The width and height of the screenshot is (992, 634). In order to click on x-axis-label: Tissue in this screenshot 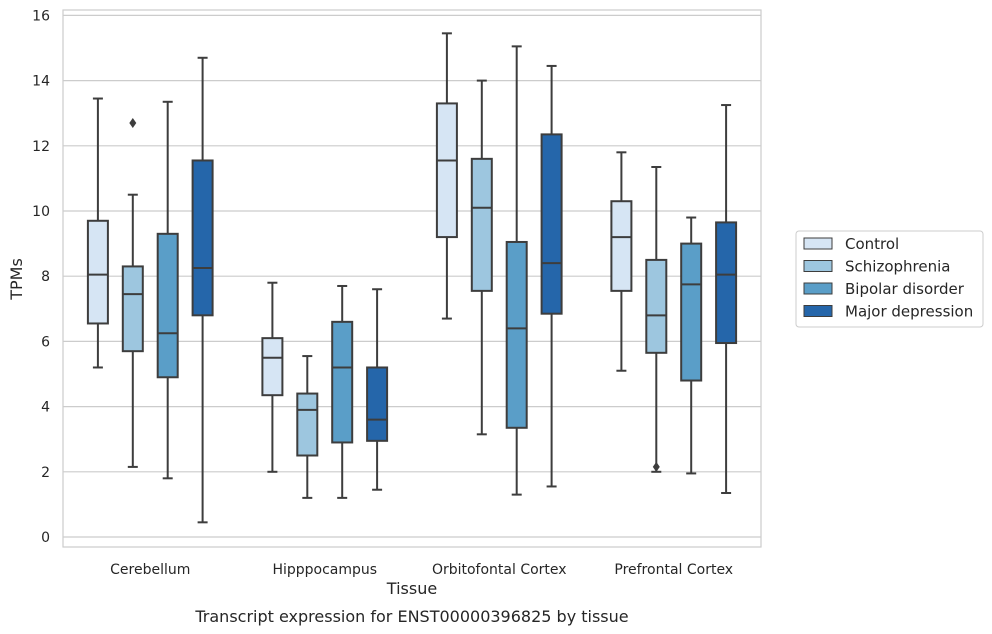, I will do `click(411, 588)`.